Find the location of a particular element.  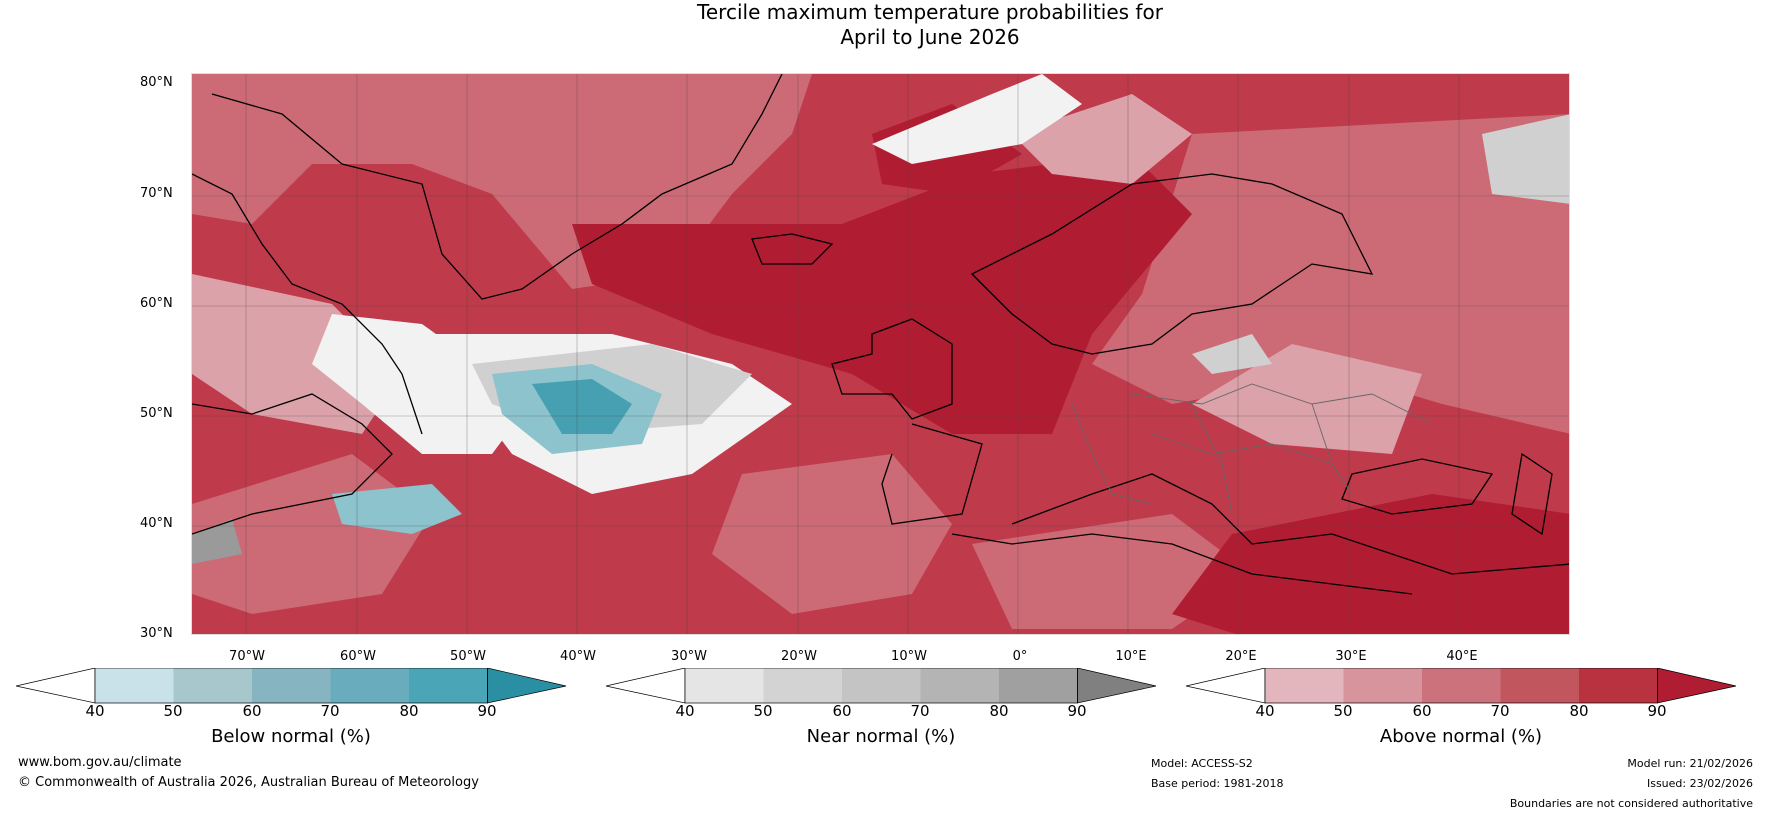

cbar0-tick-90: 90 is located at coordinates (487, 711).